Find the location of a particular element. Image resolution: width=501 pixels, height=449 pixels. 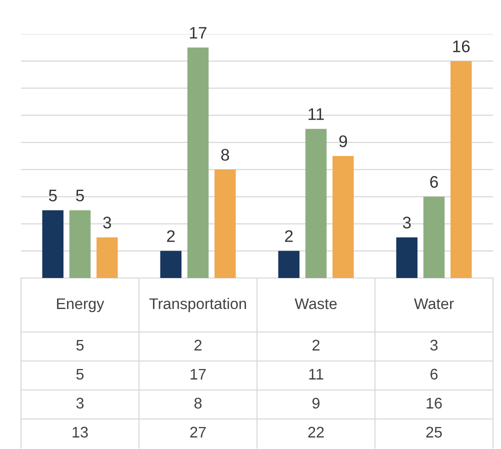

x-tick-label: Waste is located at coordinates (315, 304).